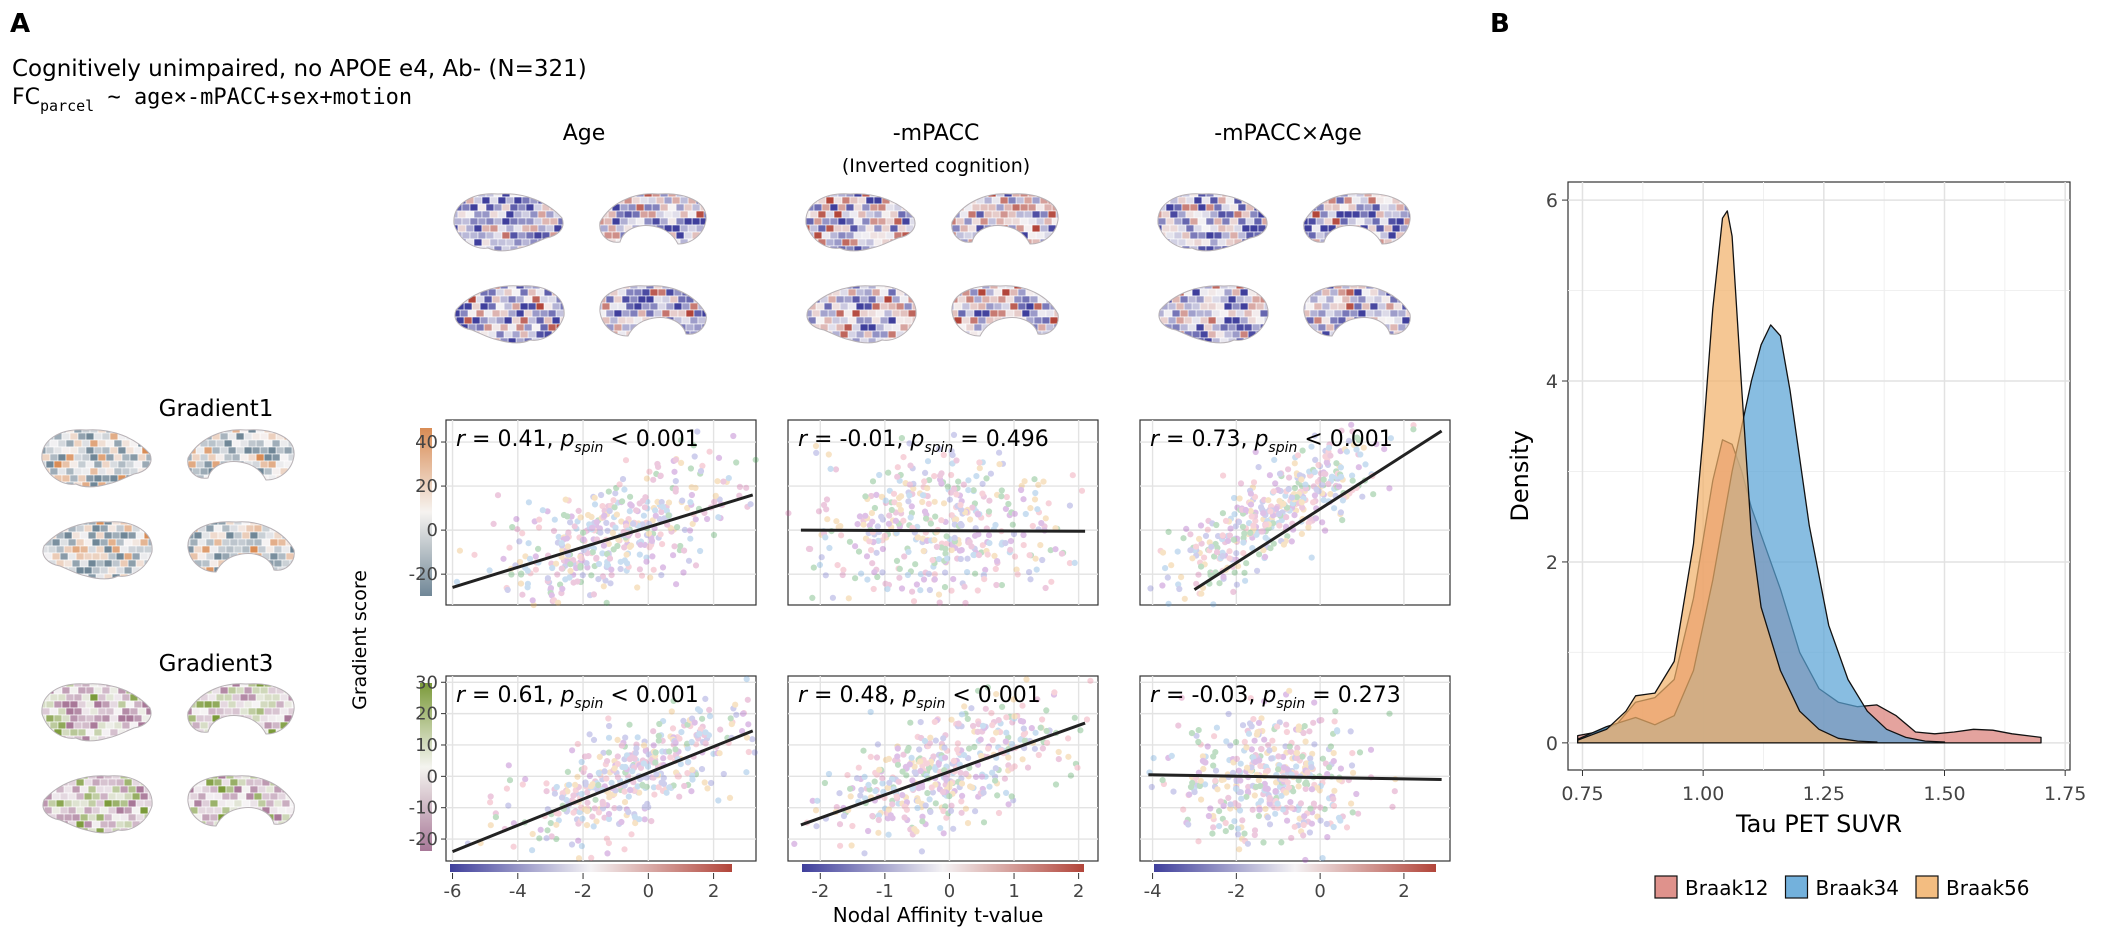 Image resolution: width=2104 pixels, height=947 pixels. What do you see at coordinates (432, 776) in the screenshot?
I see `y-tick-label: 0` at bounding box center [432, 776].